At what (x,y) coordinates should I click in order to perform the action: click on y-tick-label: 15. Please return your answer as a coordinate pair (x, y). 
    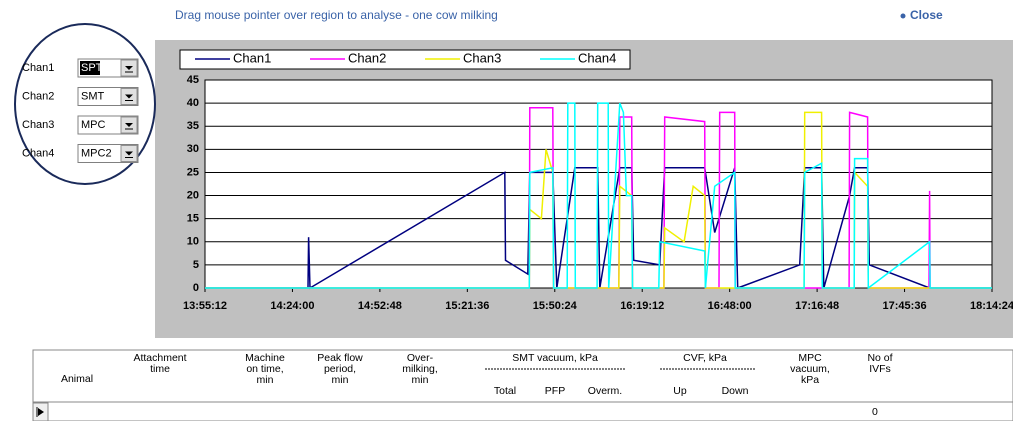
    Looking at the image, I should click on (193, 219).